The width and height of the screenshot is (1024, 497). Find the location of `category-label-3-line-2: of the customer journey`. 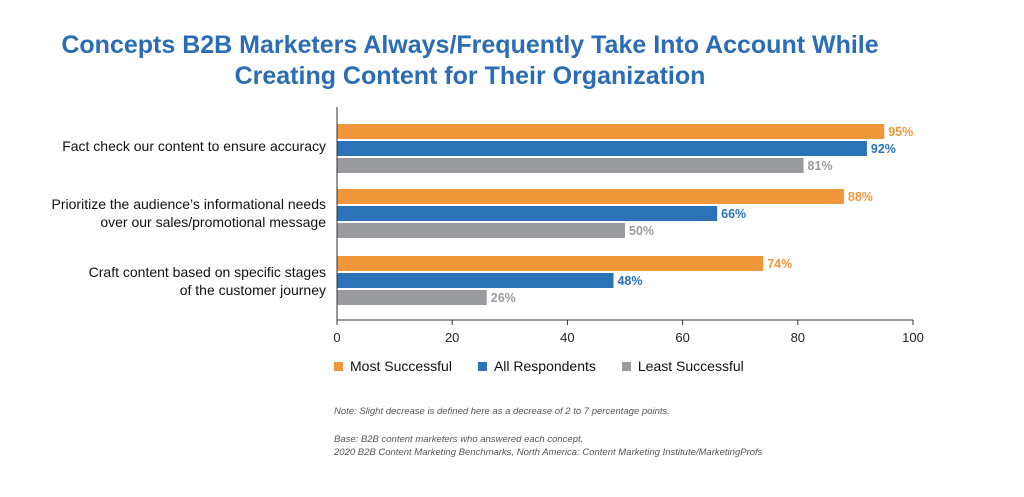

category-label-3-line-2: of the customer journey is located at coordinates (252, 290).